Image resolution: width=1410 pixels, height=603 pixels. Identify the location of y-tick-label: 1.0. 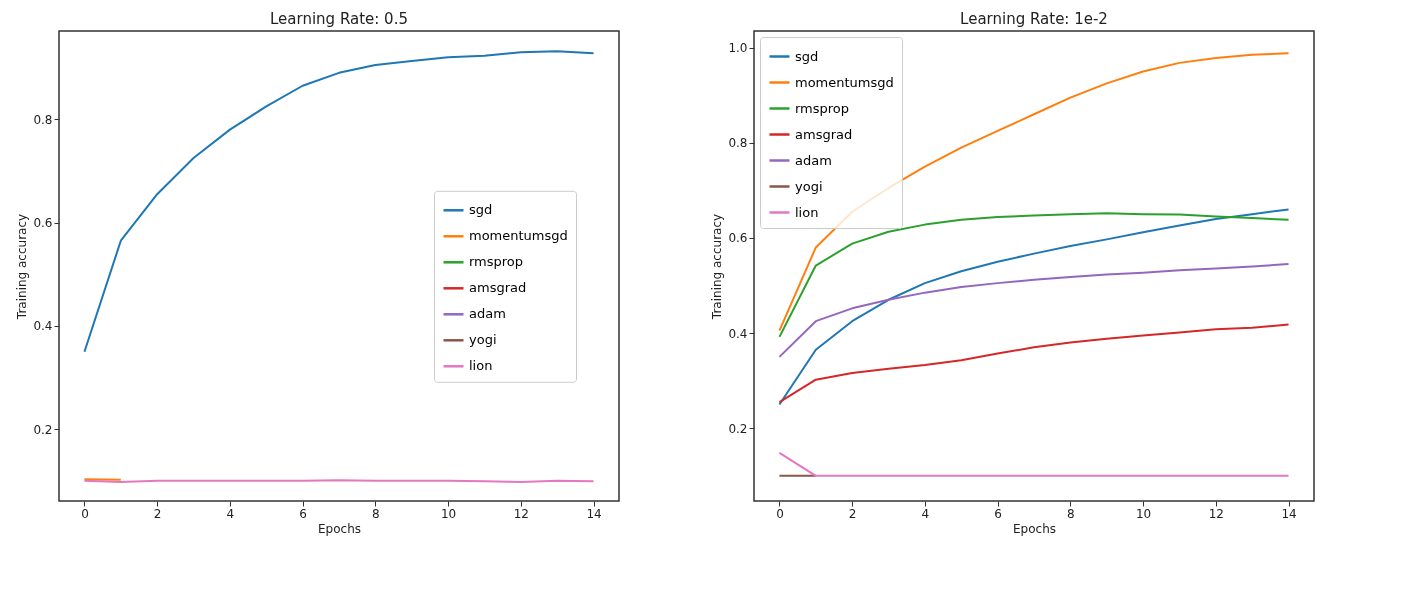
(738, 48).